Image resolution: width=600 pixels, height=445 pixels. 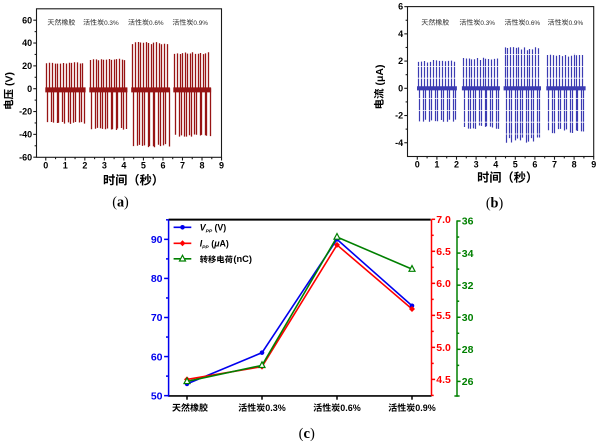 I want to click on svg-text: 80, so click(x=157, y=279).